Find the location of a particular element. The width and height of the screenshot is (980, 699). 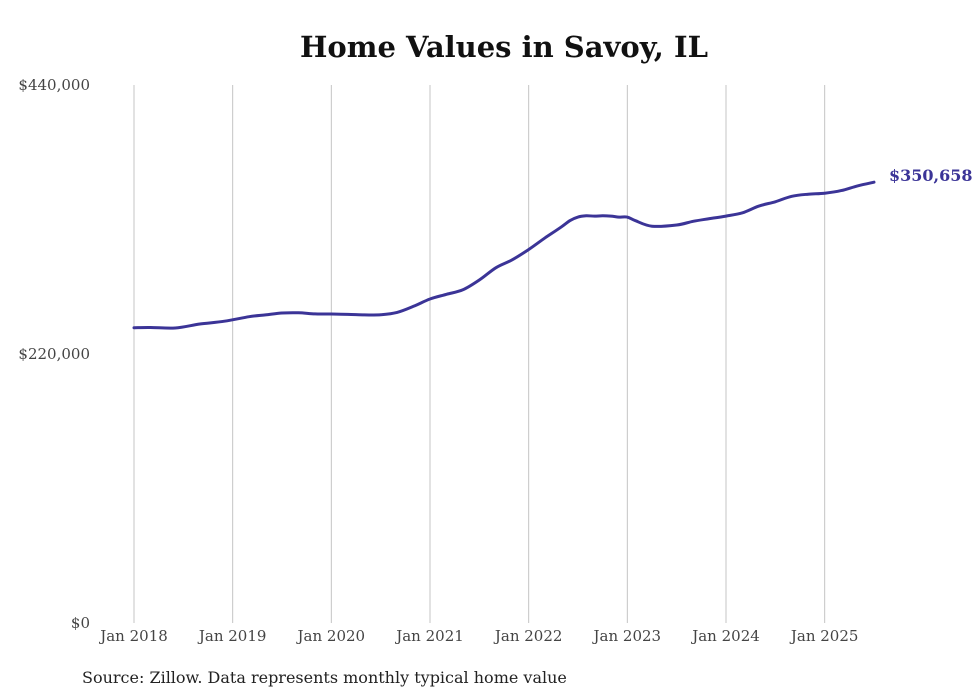

end-value-label: $350,658 is located at coordinates (931, 175).